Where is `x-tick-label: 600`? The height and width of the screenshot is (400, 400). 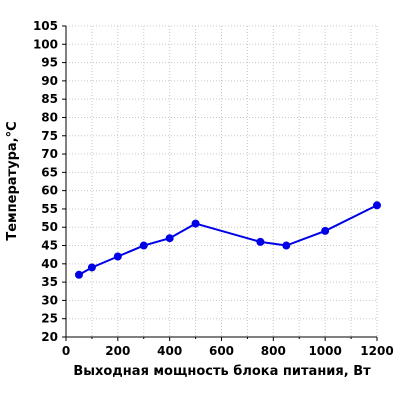 x-tick-label: 600 is located at coordinates (221, 351).